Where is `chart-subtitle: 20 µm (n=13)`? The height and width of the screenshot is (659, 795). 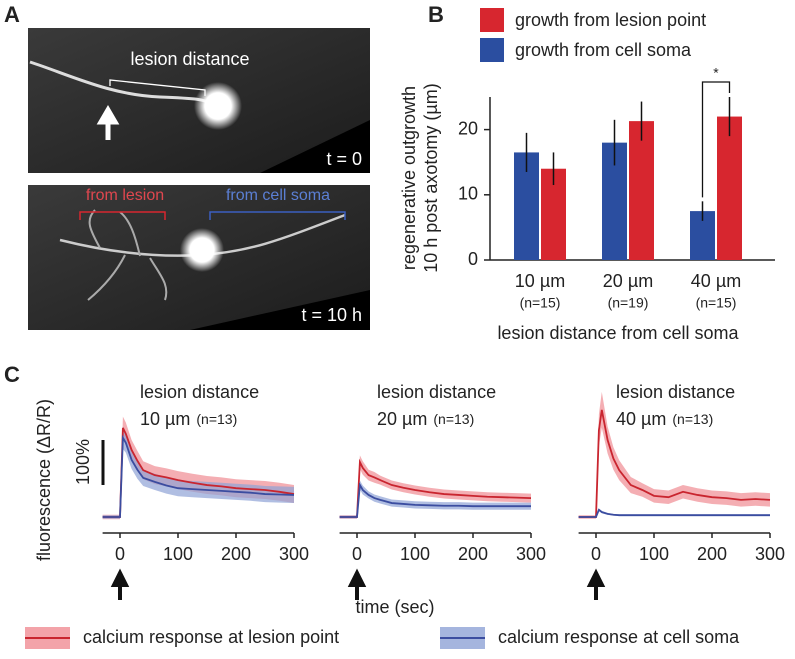
chart-subtitle: 20 µm (n=13) is located at coordinates (425, 419).